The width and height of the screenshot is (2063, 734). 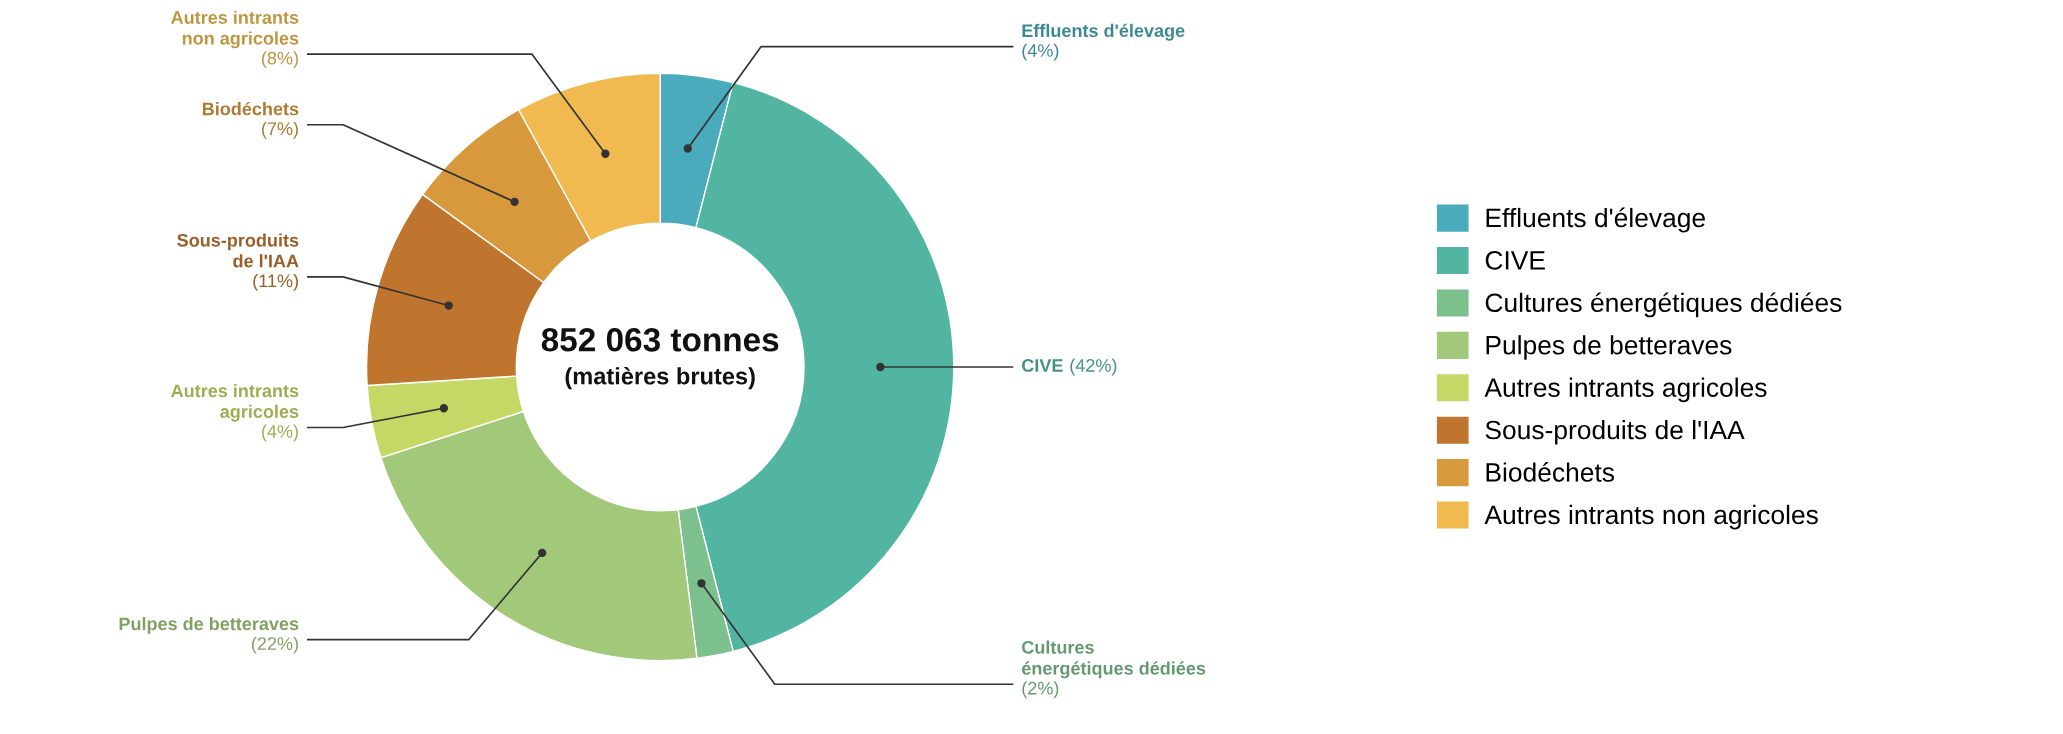 I want to click on legend-label: CIVE, so click(x=1515, y=260).